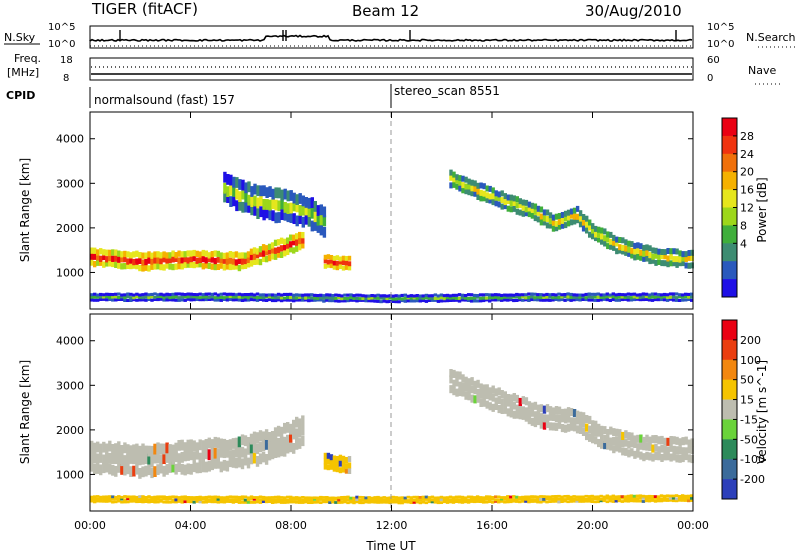 Image resolution: width=800 pixels, height=554 pixels. What do you see at coordinates (391, 37) in the screenshot?
I see `nsky-frame` at bounding box center [391, 37].